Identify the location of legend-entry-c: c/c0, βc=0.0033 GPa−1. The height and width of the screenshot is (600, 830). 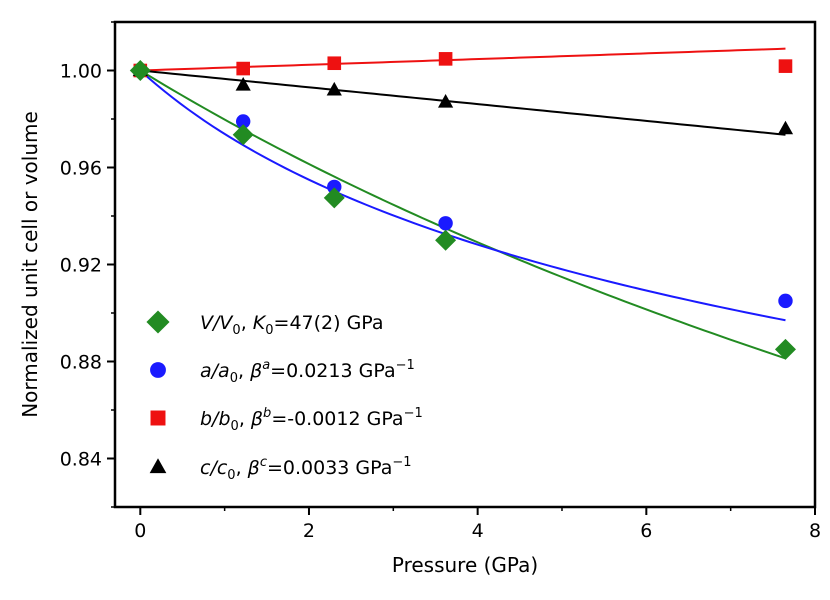
(306, 469).